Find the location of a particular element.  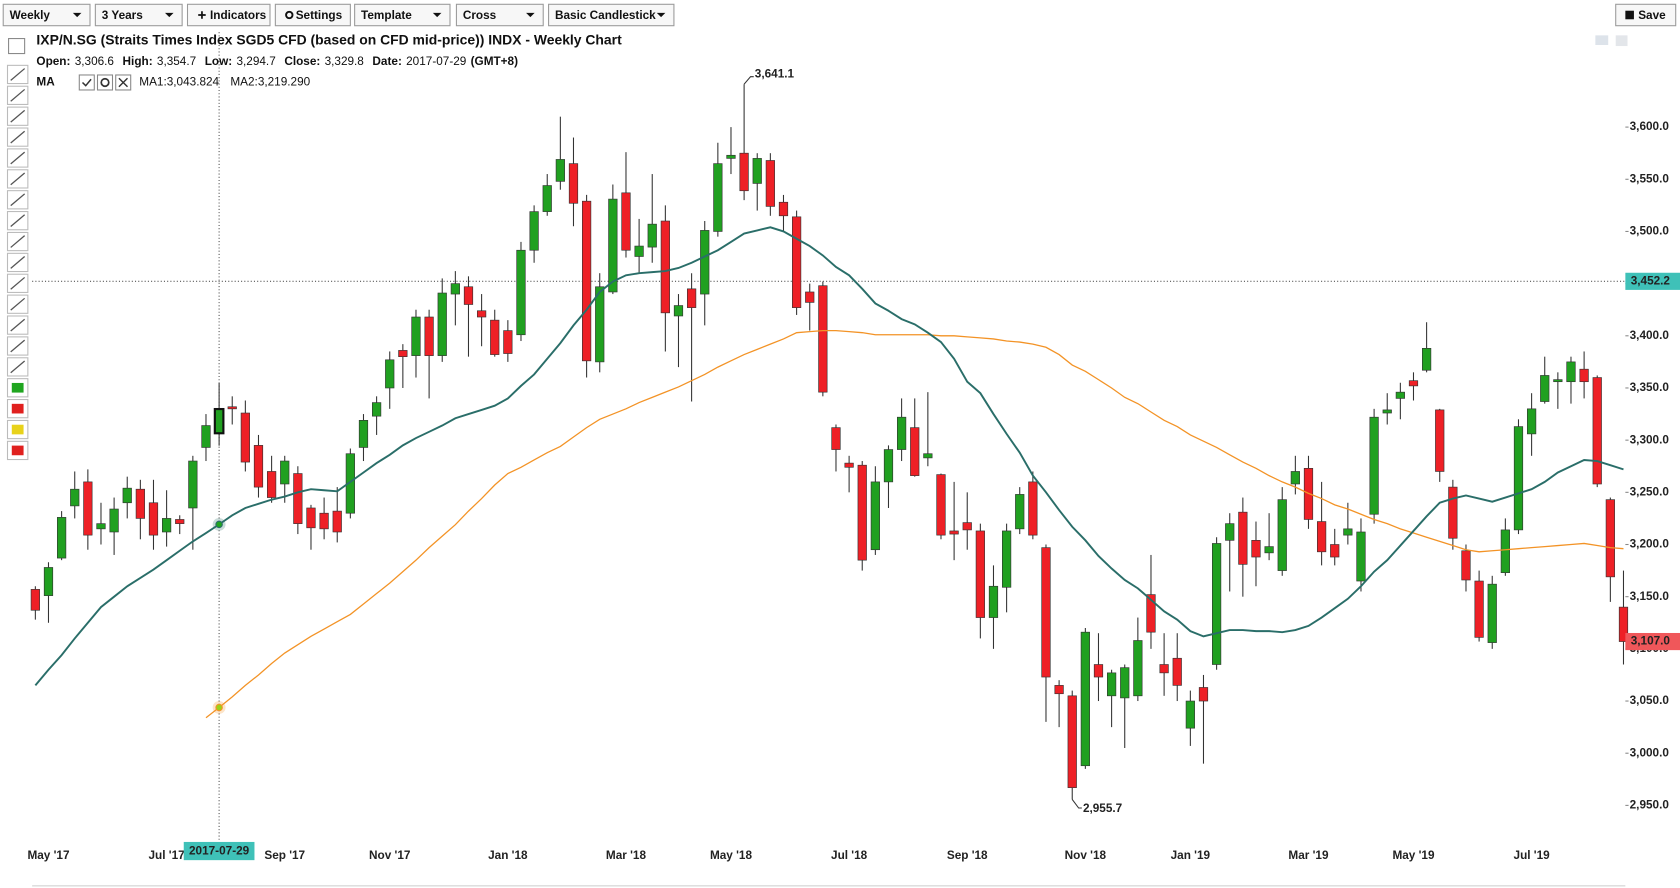

readout-value: 3,354.7 is located at coordinates (176, 61).